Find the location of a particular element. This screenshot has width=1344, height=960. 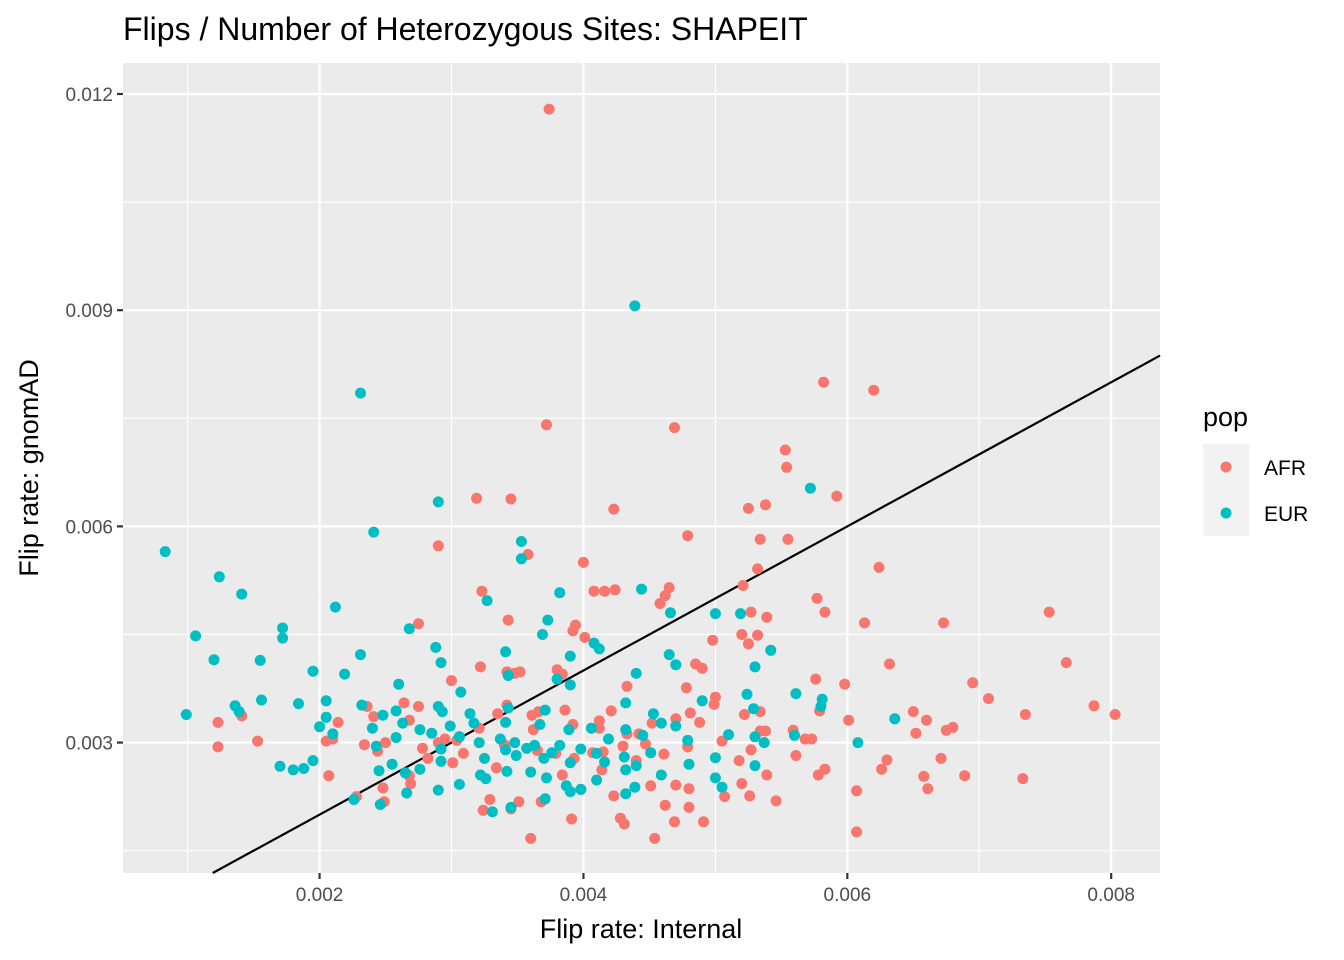

x-tick-label: 0.002 is located at coordinates (320, 895).